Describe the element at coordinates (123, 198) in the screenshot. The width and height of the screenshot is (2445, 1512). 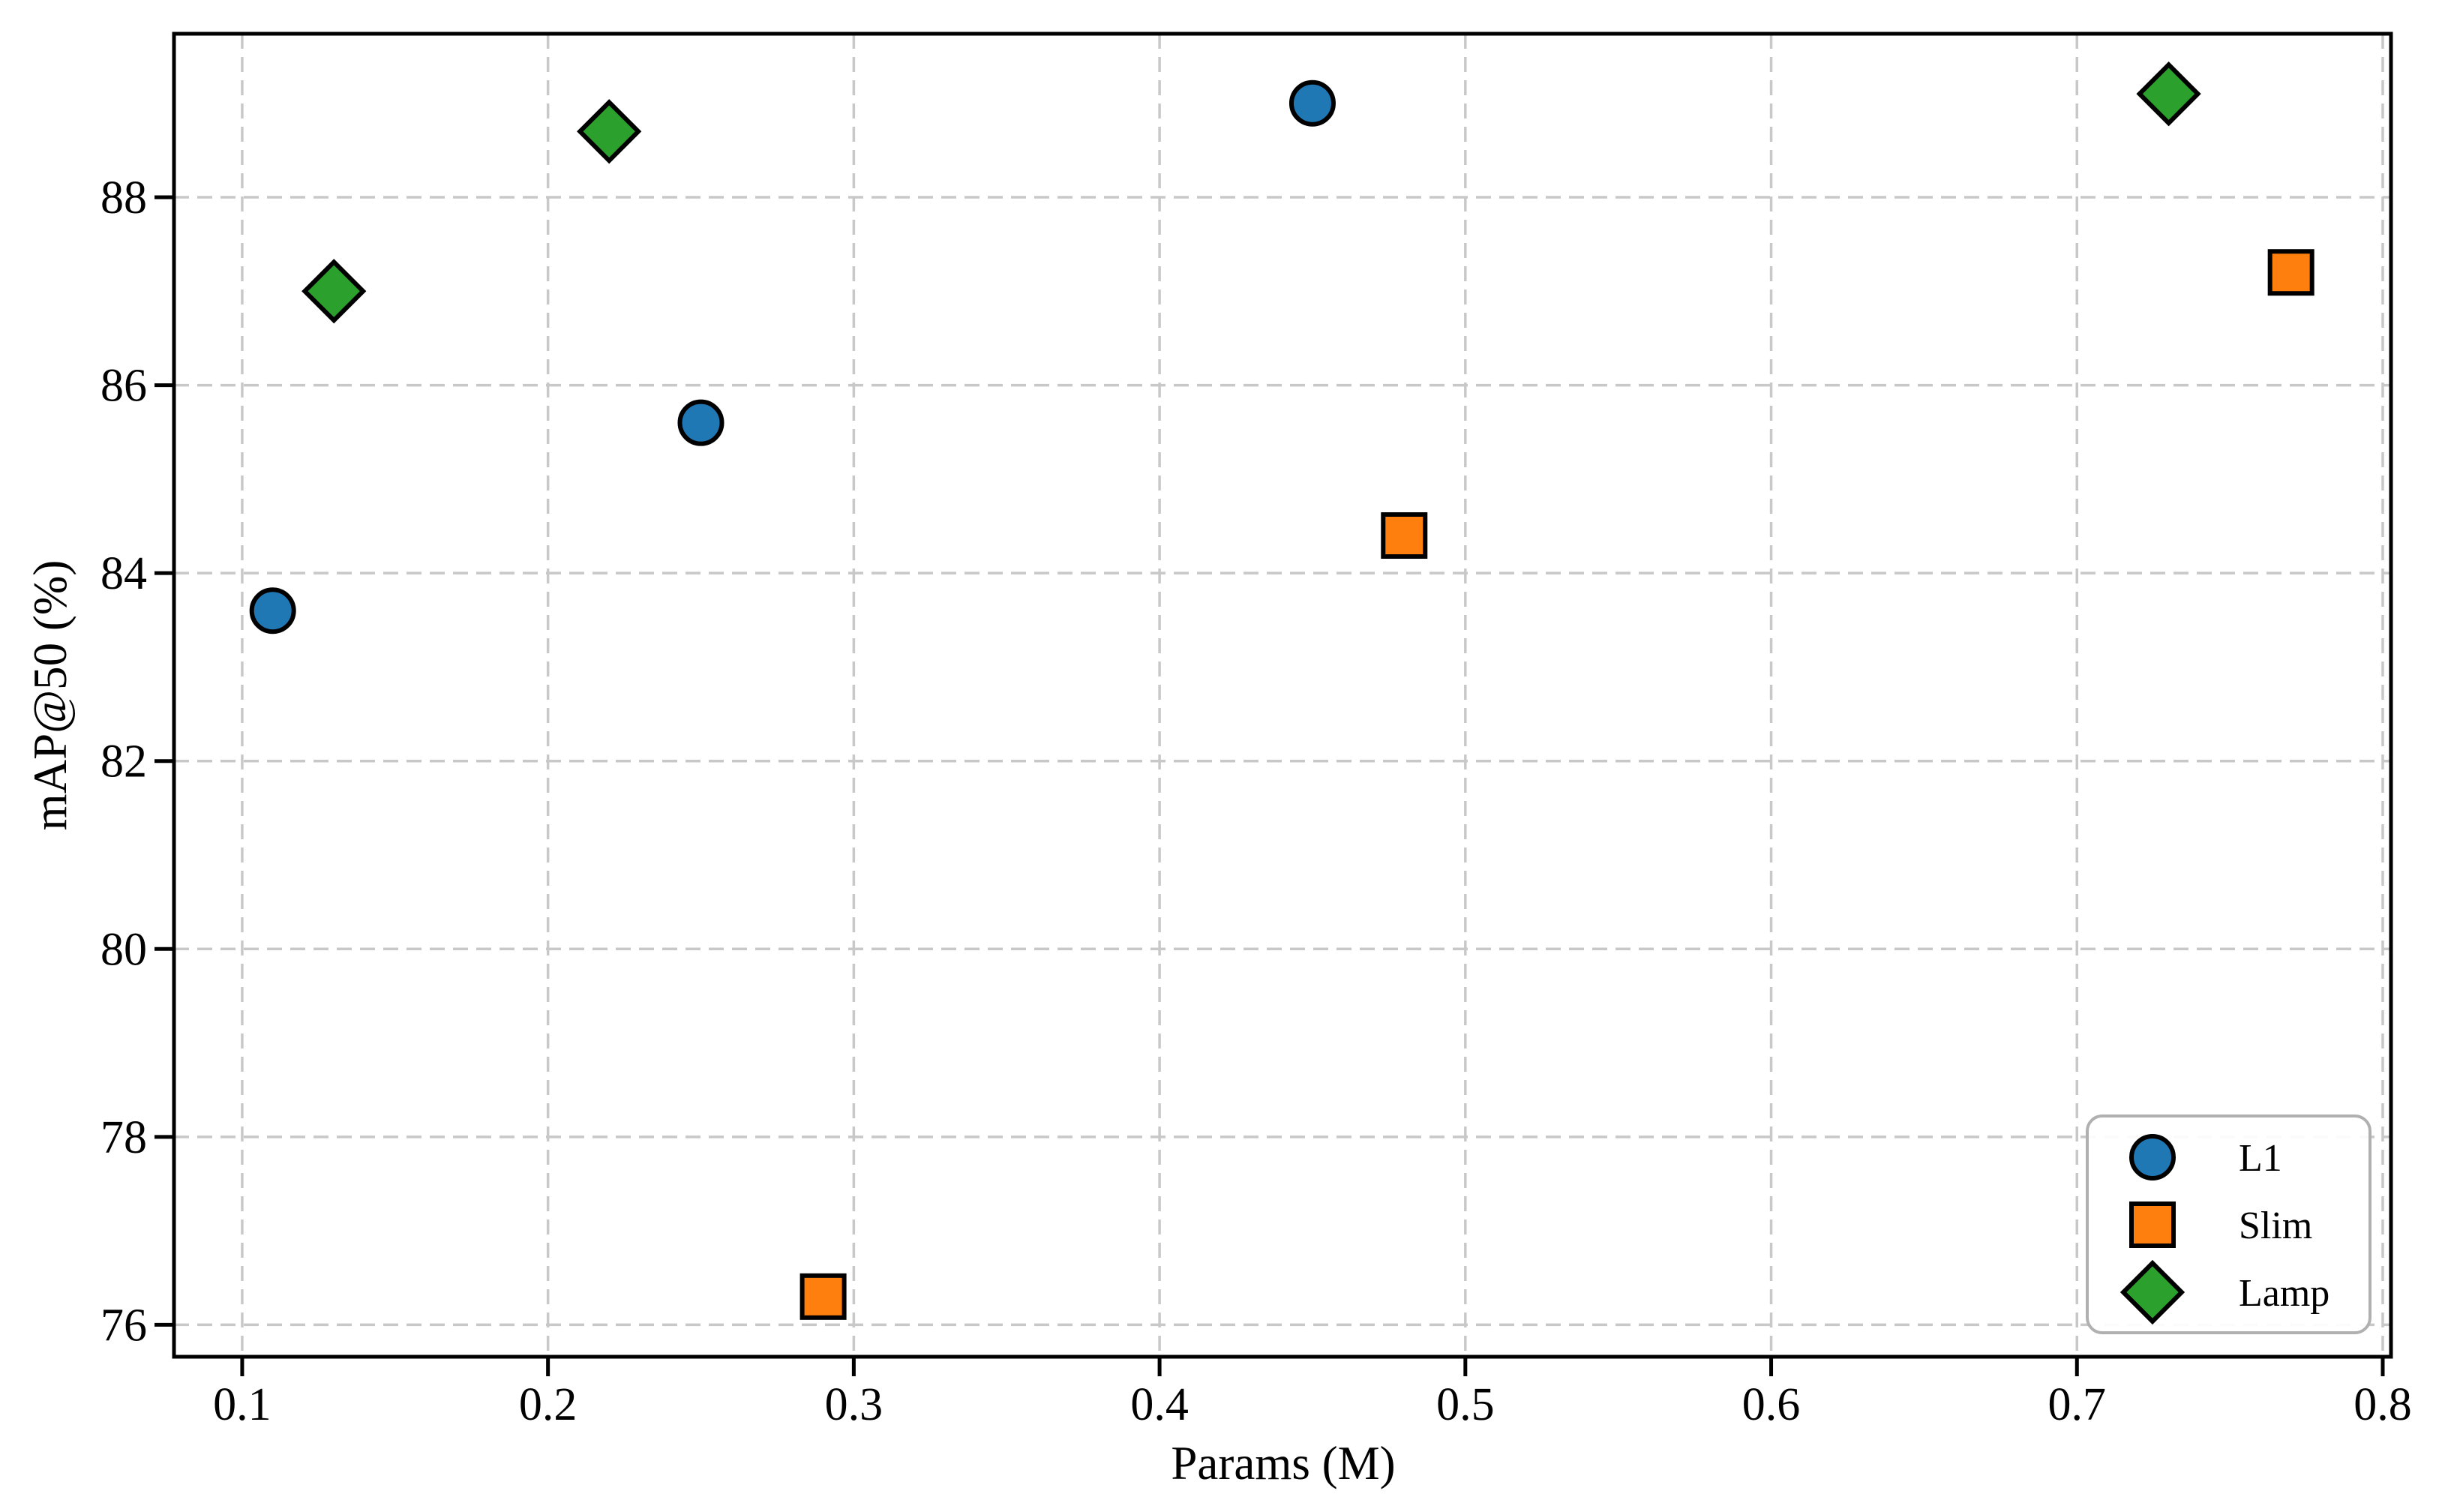
I see `y-tick-label: 88` at that location.